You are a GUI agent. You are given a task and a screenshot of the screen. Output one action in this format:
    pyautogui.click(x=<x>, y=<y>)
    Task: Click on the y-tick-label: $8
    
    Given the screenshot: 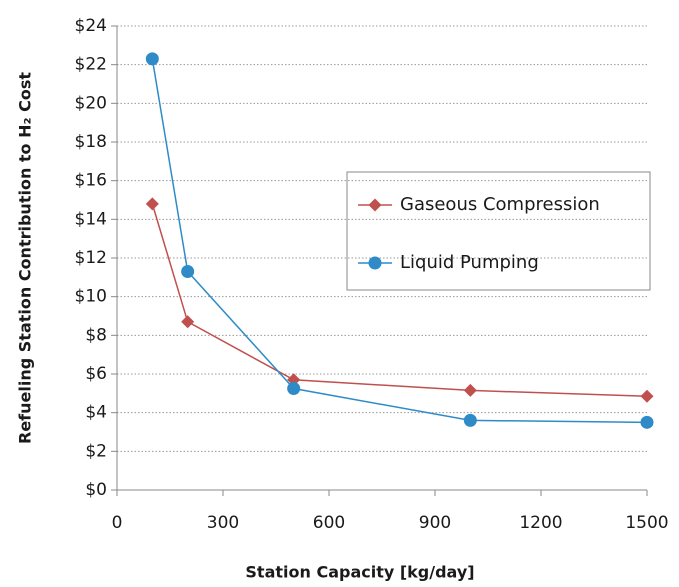 What is the action you would take?
    pyautogui.click(x=96, y=335)
    